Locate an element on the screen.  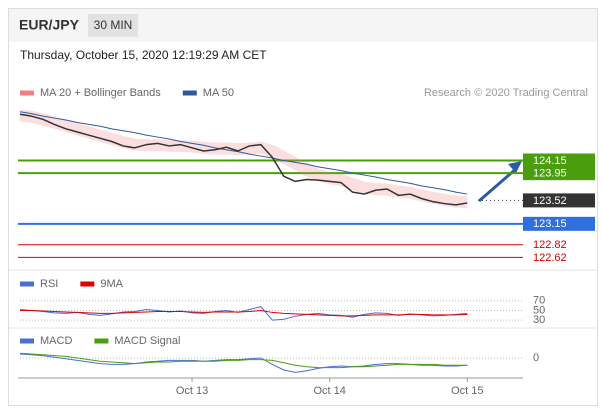
legend-label: 9MA is located at coordinates (111, 284).